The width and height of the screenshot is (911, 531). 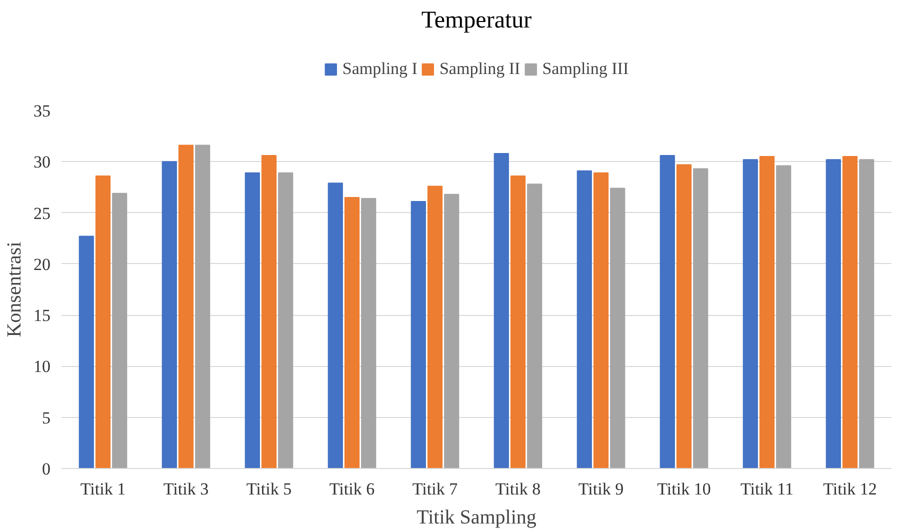 I want to click on x-tick-label: Titik 7, so click(x=435, y=489).